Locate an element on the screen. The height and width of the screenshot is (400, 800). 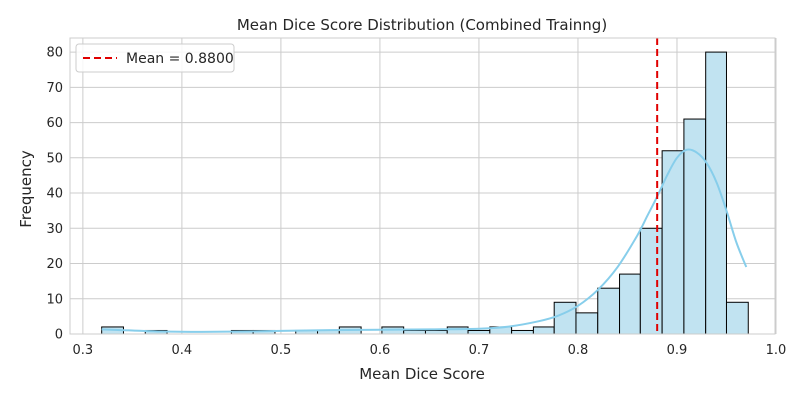
x-tick-label: 1.0 is located at coordinates (776, 350).